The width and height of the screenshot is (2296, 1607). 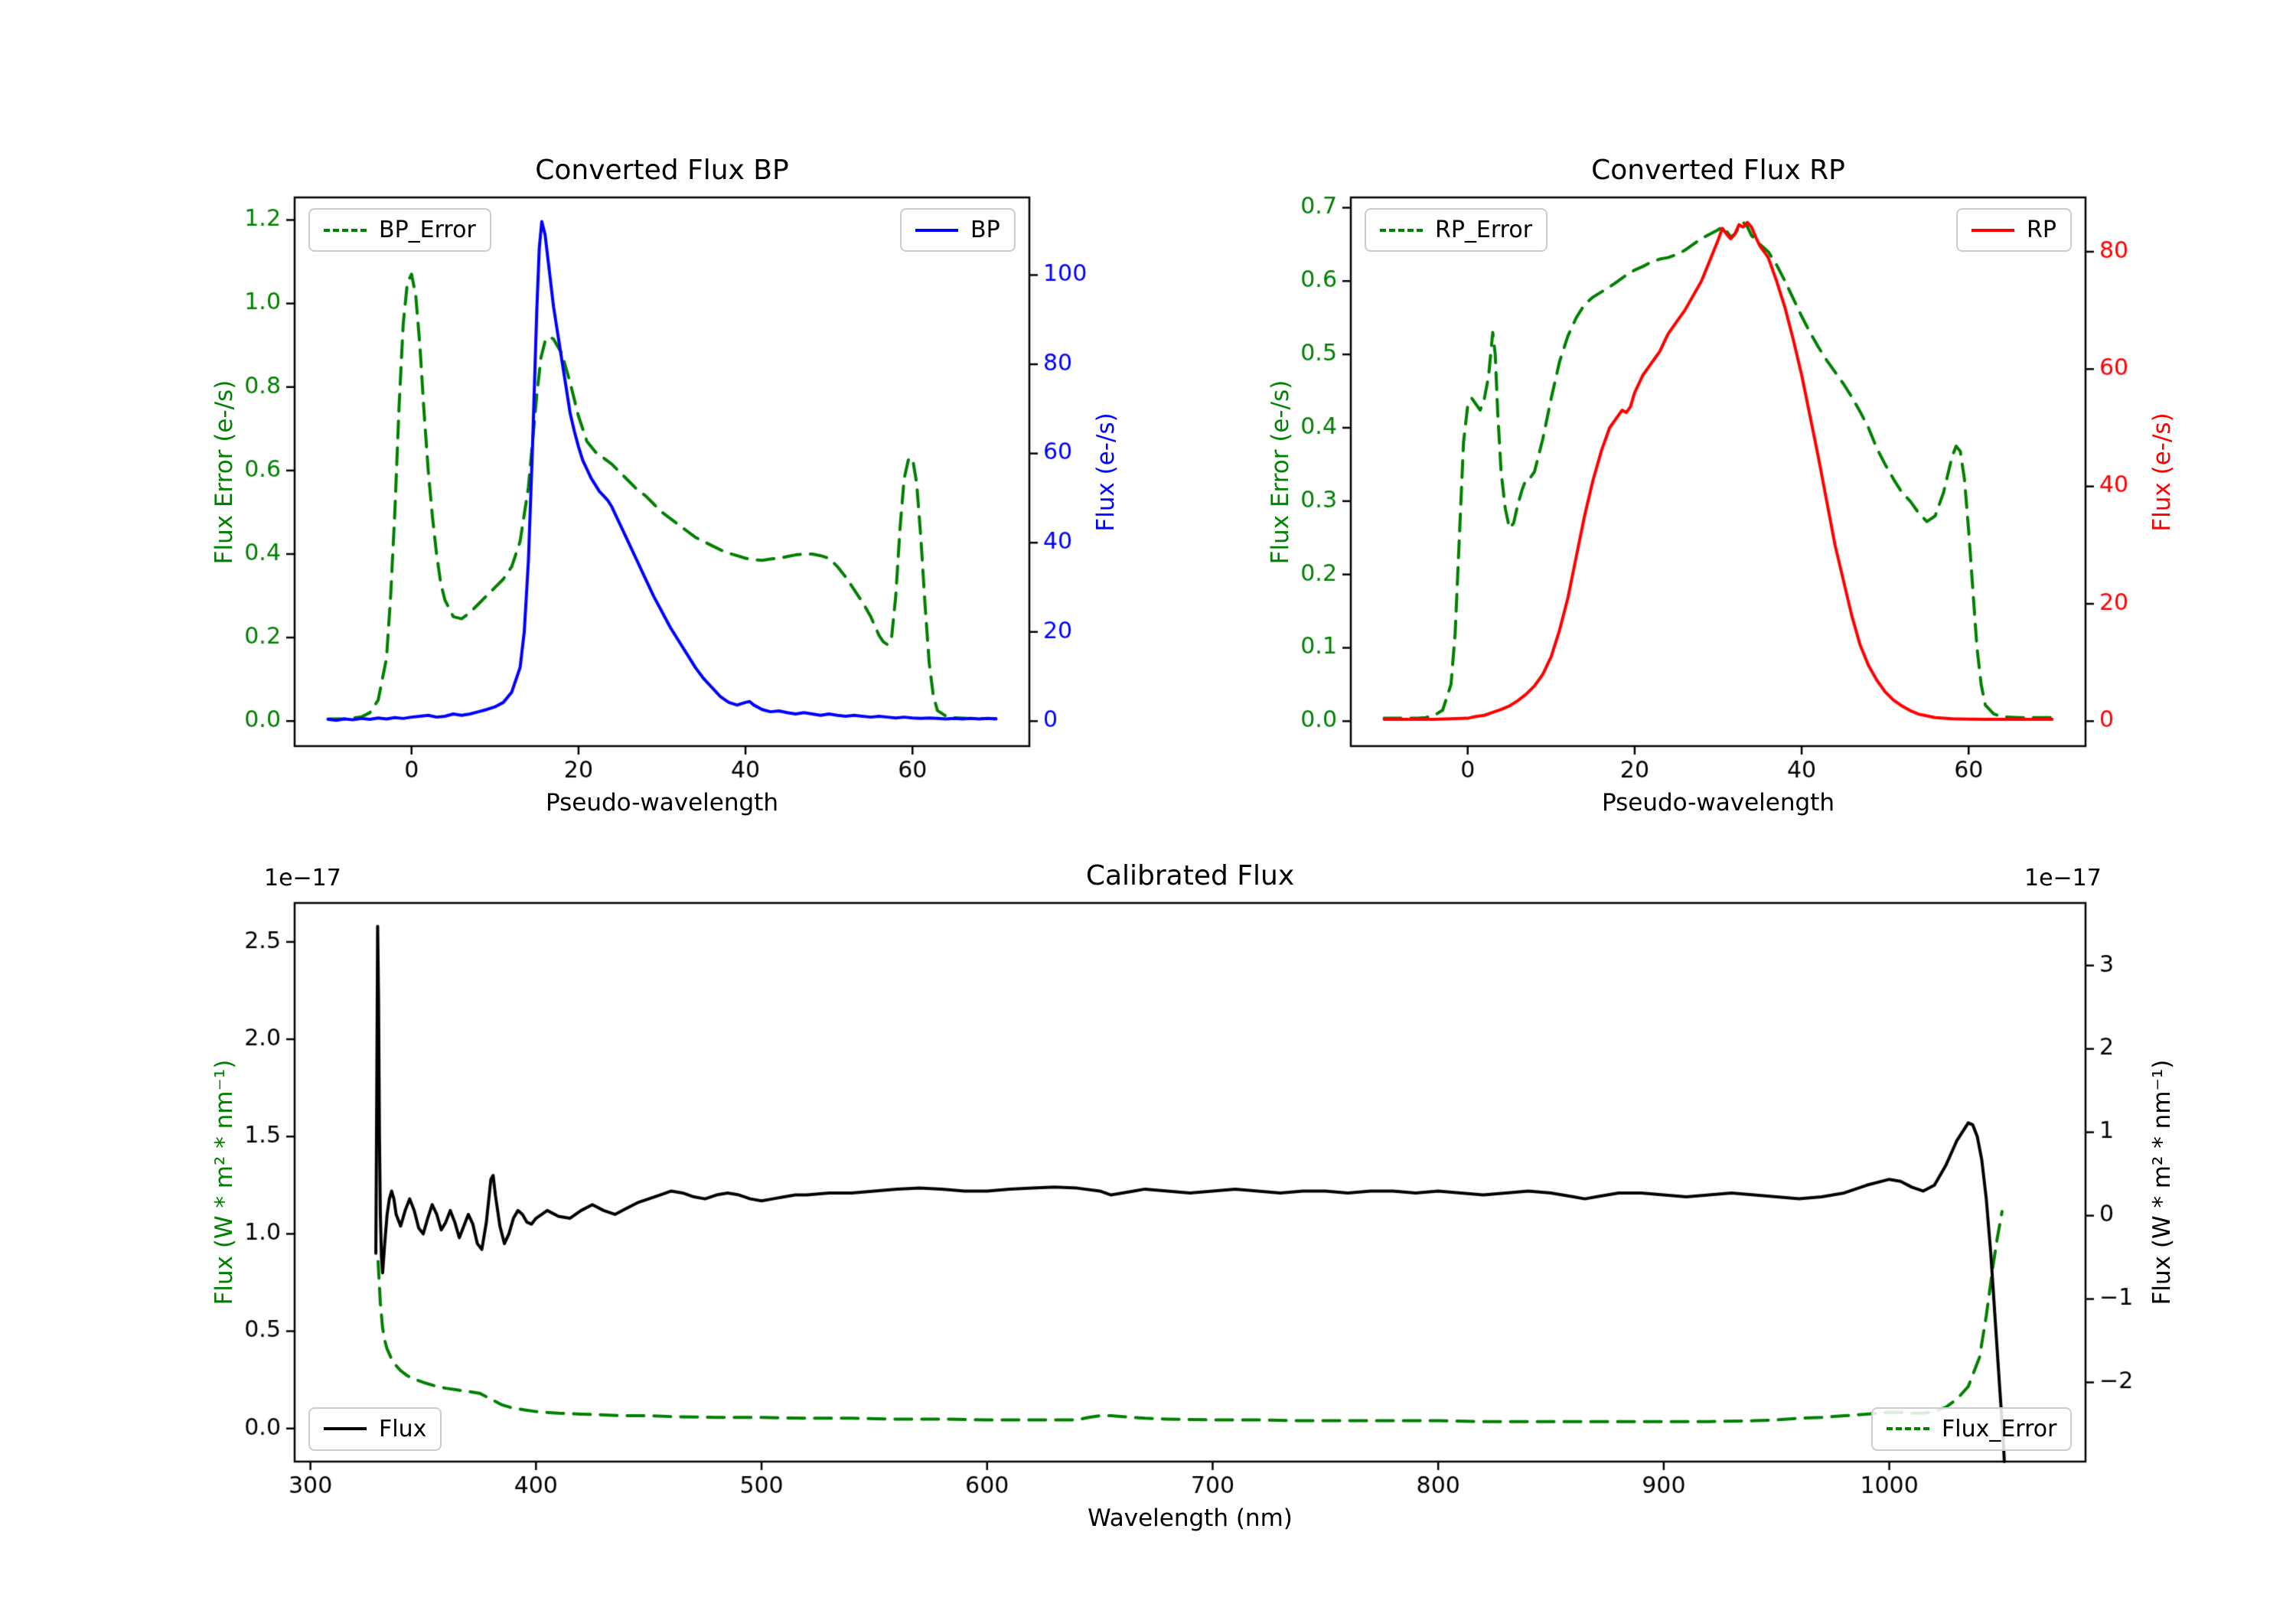 What do you see at coordinates (985, 230) in the screenshot?
I see `legend-label-bp: BP` at bounding box center [985, 230].